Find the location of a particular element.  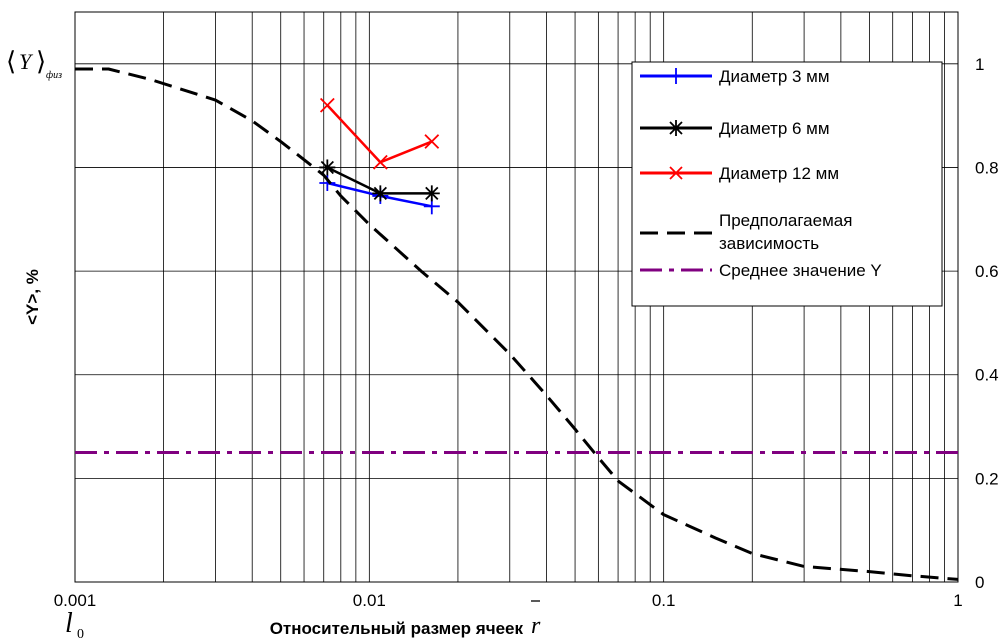

x-annotation-symbol: l is located at coordinates (69, 623).